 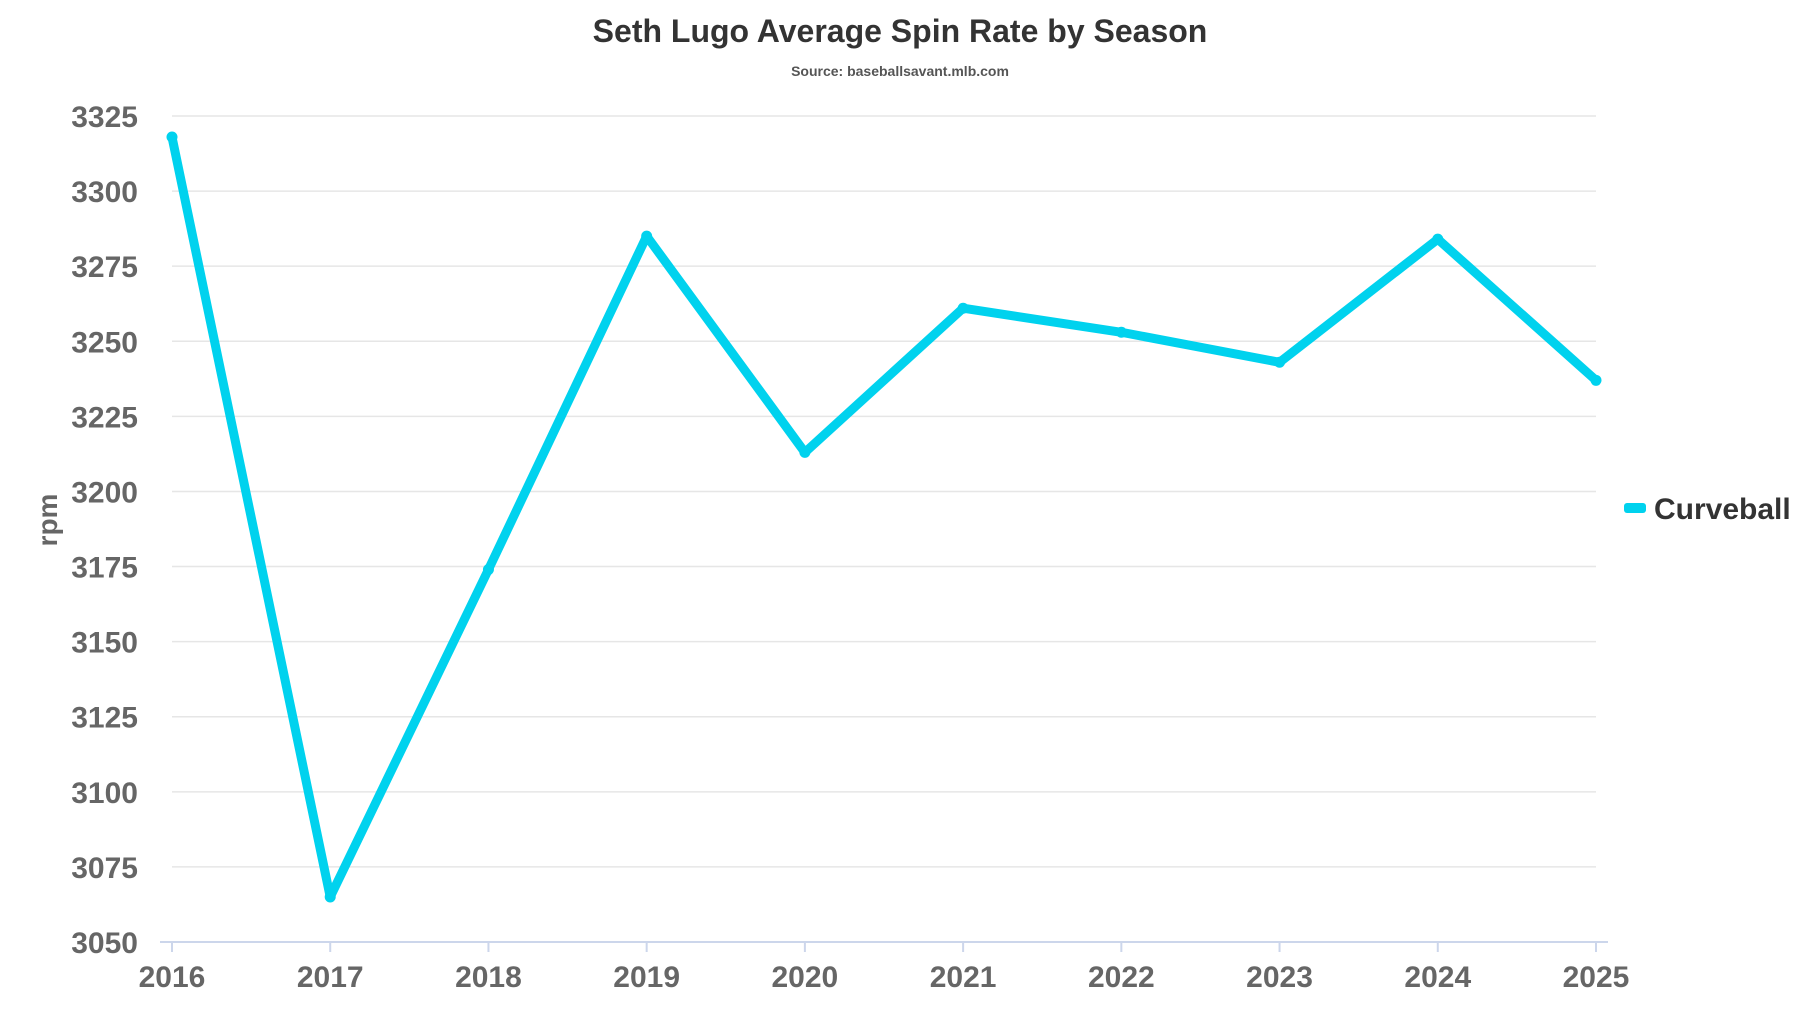 I want to click on x-tick-label: 2024, so click(x=1437, y=977).